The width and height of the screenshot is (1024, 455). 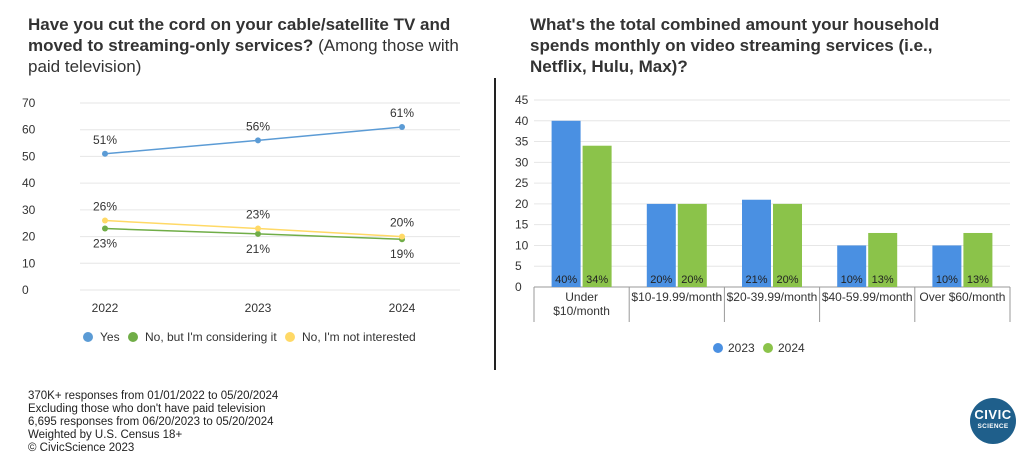 What do you see at coordinates (581, 311) in the screenshot?
I see `x-tick-label: $10/month` at bounding box center [581, 311].